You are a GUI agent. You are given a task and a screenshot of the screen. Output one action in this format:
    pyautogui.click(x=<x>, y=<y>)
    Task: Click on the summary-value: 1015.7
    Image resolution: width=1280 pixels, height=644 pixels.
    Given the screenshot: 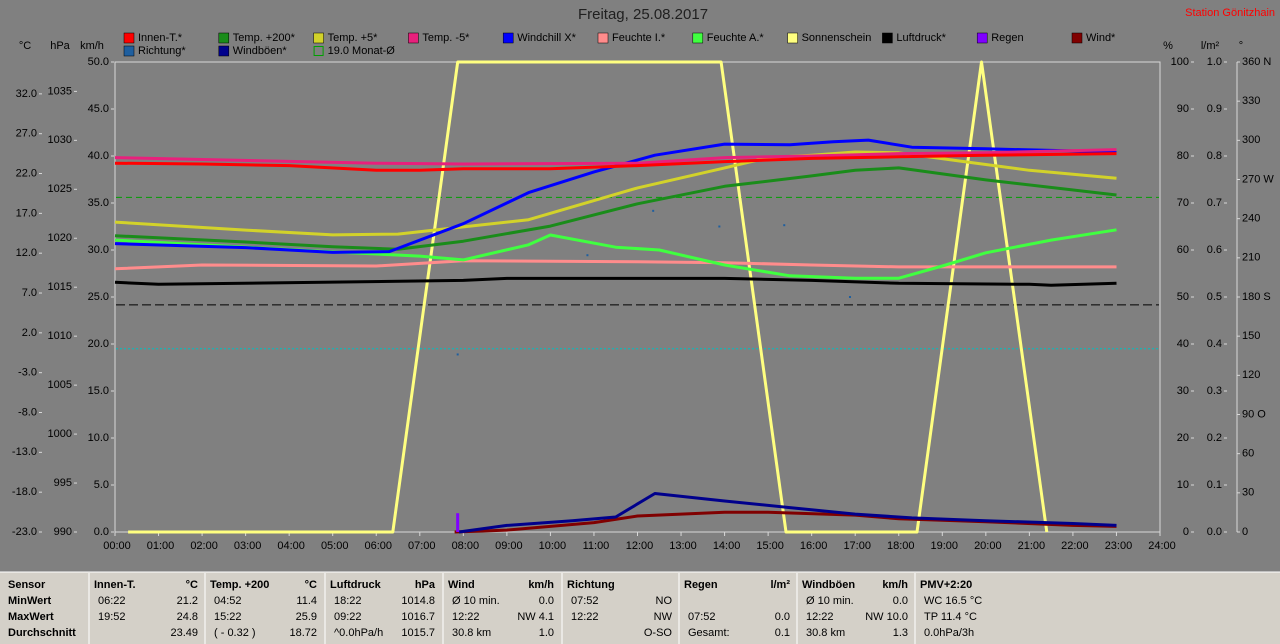 What is the action you would take?
    pyautogui.click(x=418, y=633)
    